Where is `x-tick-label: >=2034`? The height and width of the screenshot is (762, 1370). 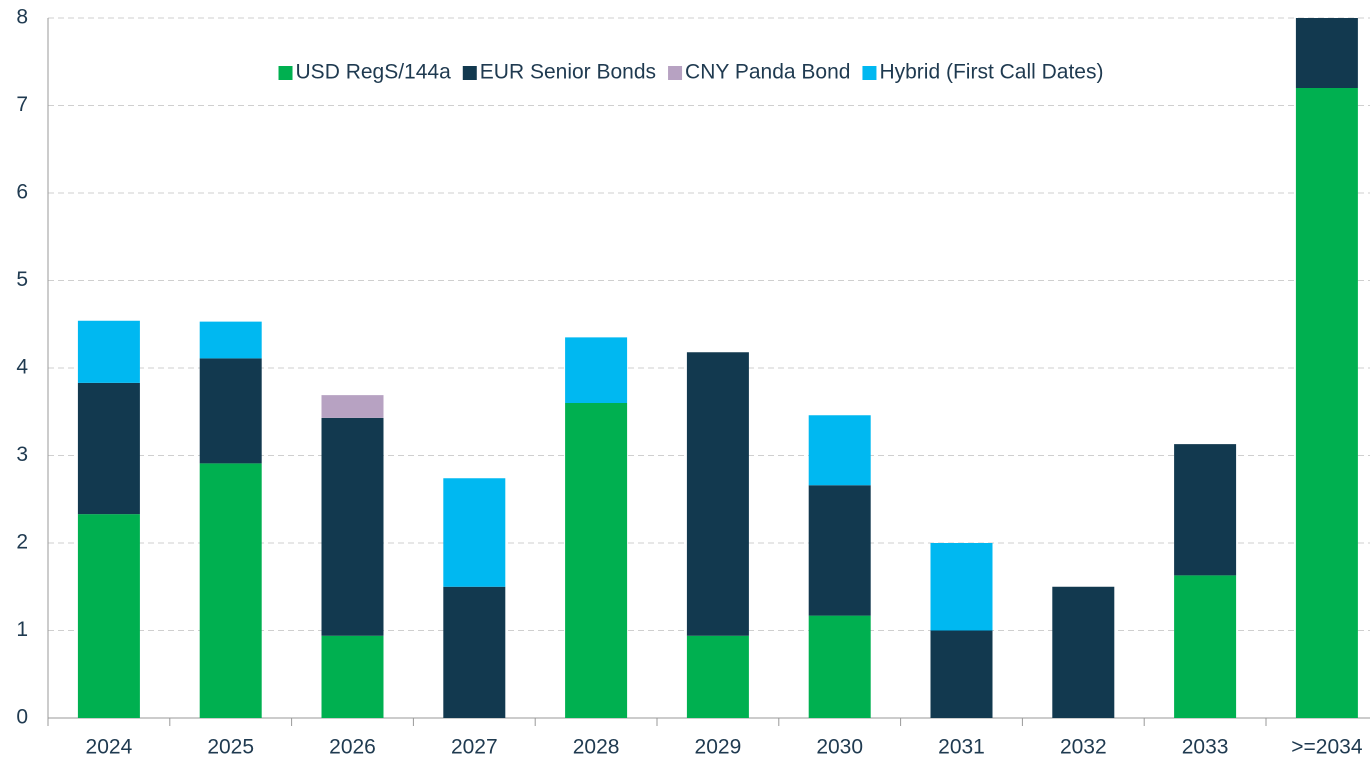 x-tick-label: >=2034 is located at coordinates (1327, 747).